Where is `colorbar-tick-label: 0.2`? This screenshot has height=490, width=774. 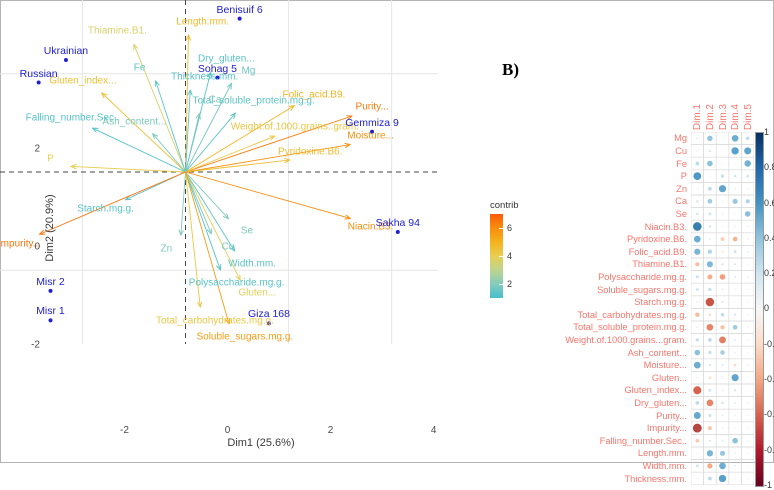
colorbar-tick-label: 0.2 is located at coordinates (769, 273).